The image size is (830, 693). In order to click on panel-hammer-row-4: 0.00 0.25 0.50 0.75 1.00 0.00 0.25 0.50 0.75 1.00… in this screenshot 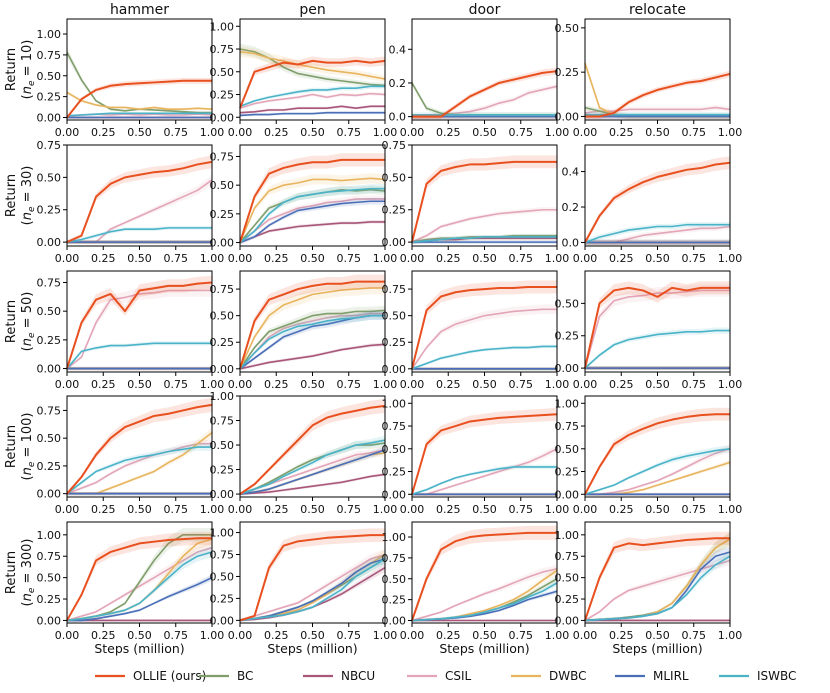, I will do `click(131, 588)`.